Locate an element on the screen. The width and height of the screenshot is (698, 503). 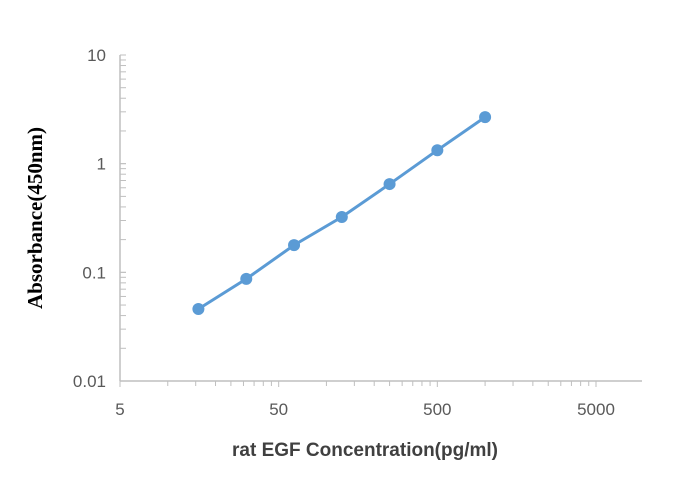
x-tick-label: 5000 is located at coordinates (596, 409).